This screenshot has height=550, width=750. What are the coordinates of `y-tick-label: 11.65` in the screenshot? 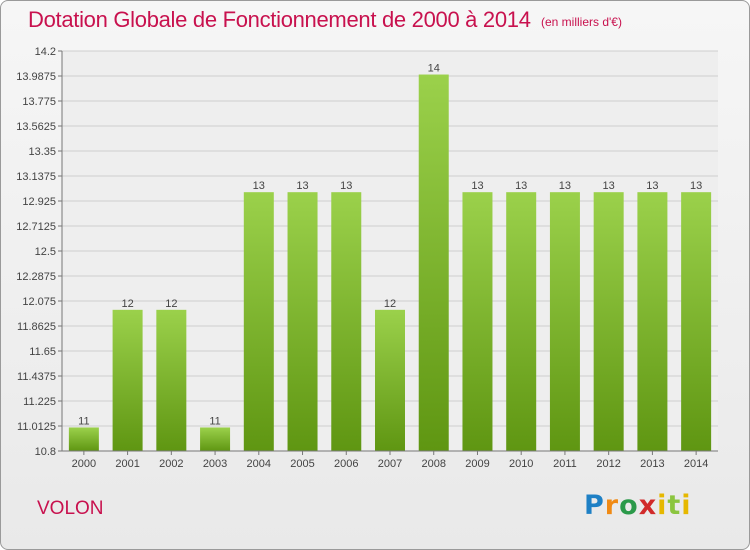 It's located at (42, 352).